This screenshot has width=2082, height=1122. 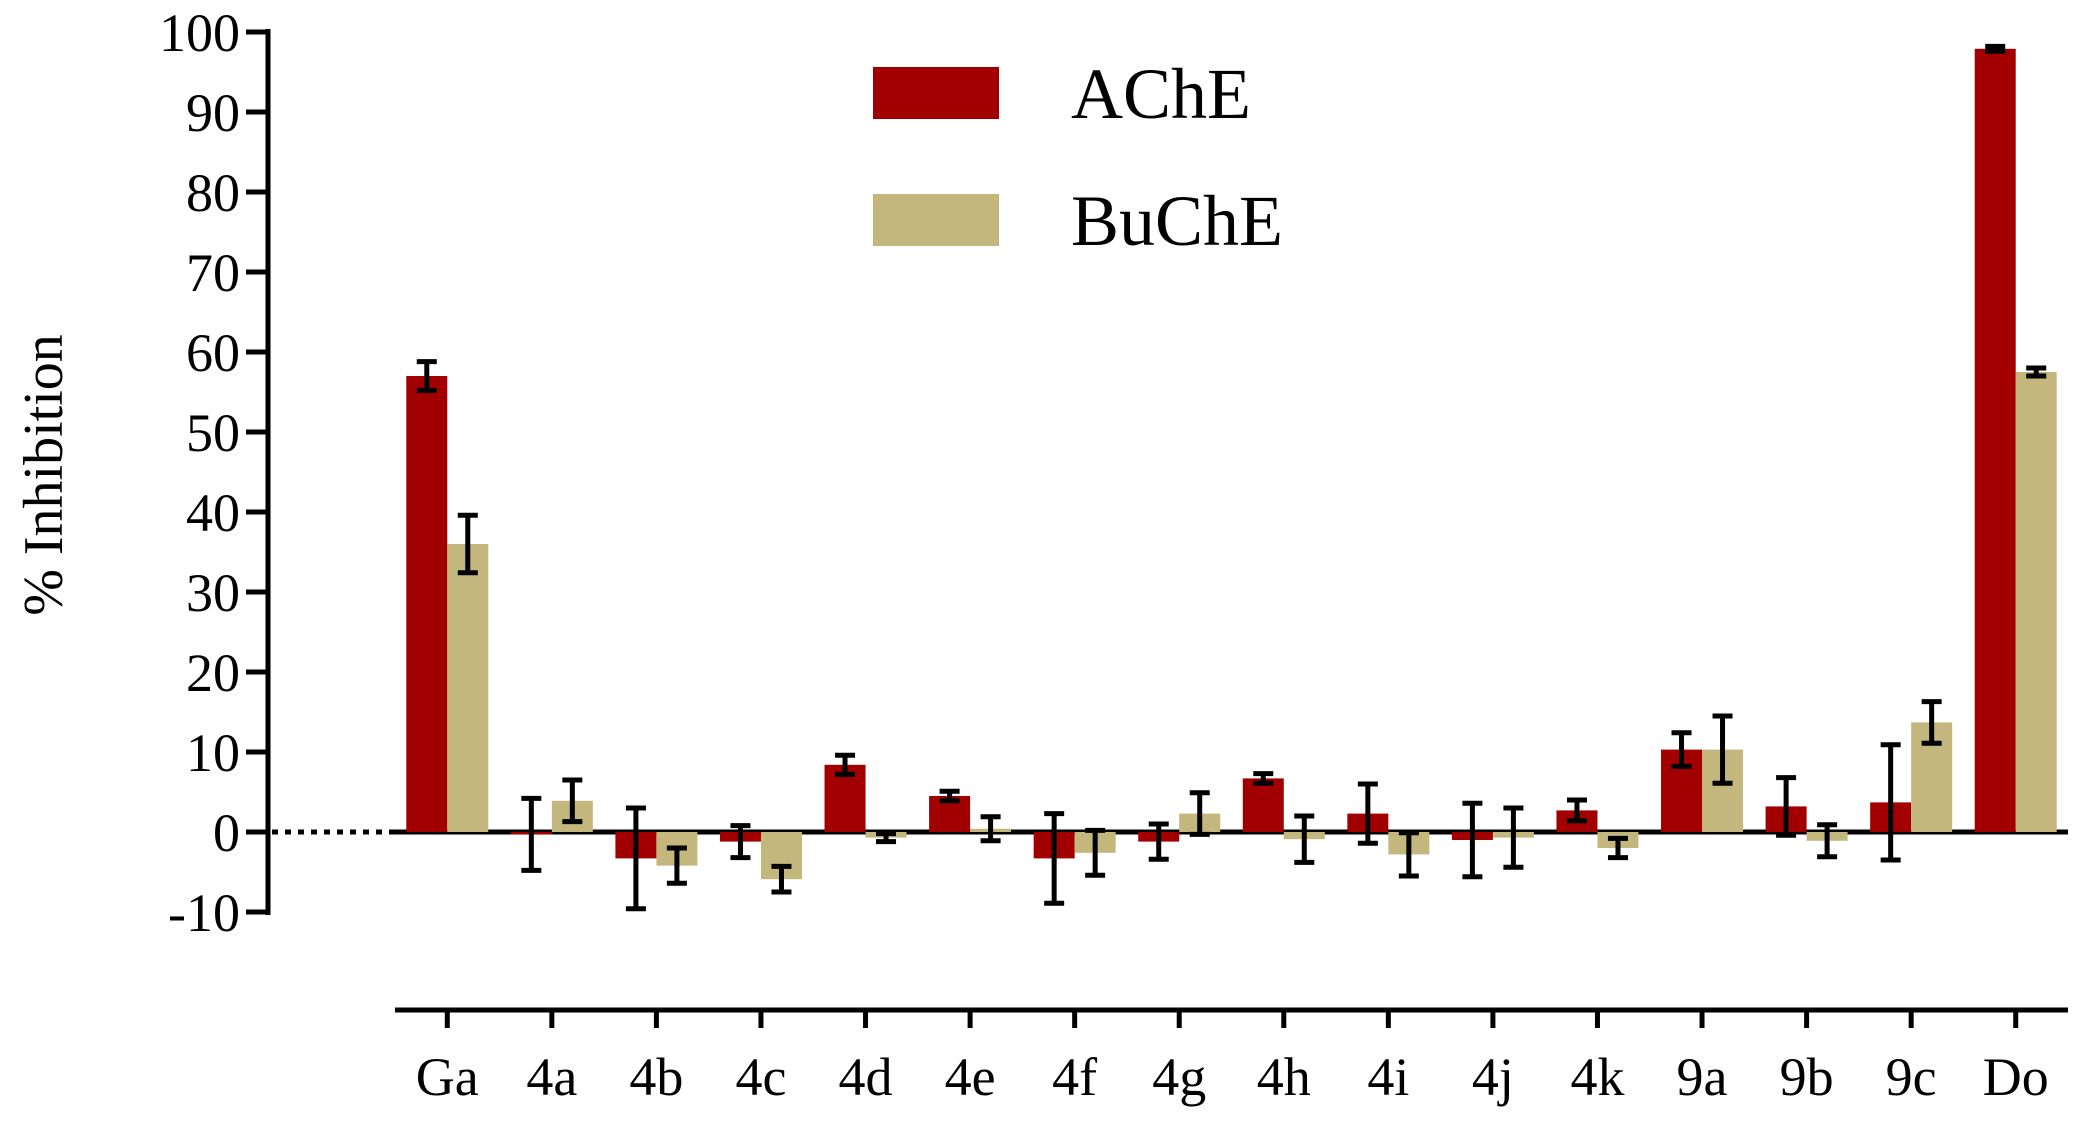 What do you see at coordinates (1702, 1077) in the screenshot?
I see `x-tick-label: 9a` at bounding box center [1702, 1077].